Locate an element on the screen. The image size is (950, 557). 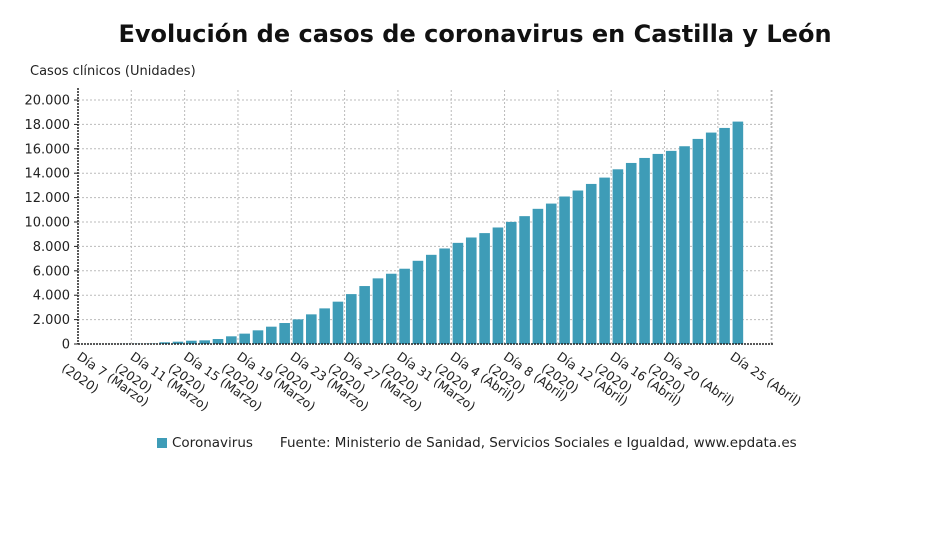
y-tick-label: 18.000 is located at coordinates (48, 125).